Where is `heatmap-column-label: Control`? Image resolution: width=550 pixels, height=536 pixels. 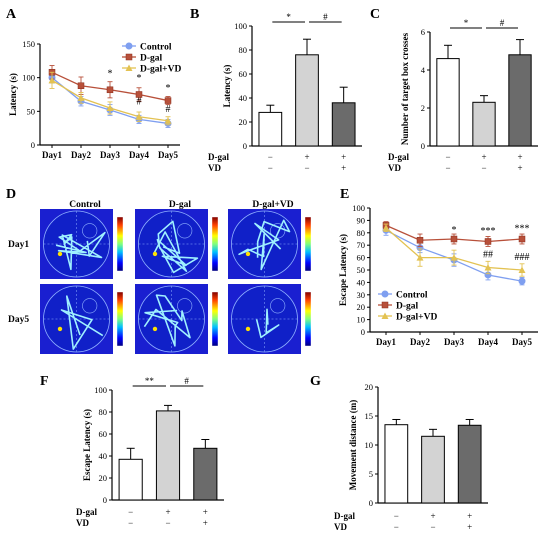
heatmap-column-label: Control is located at coordinates (85, 205).